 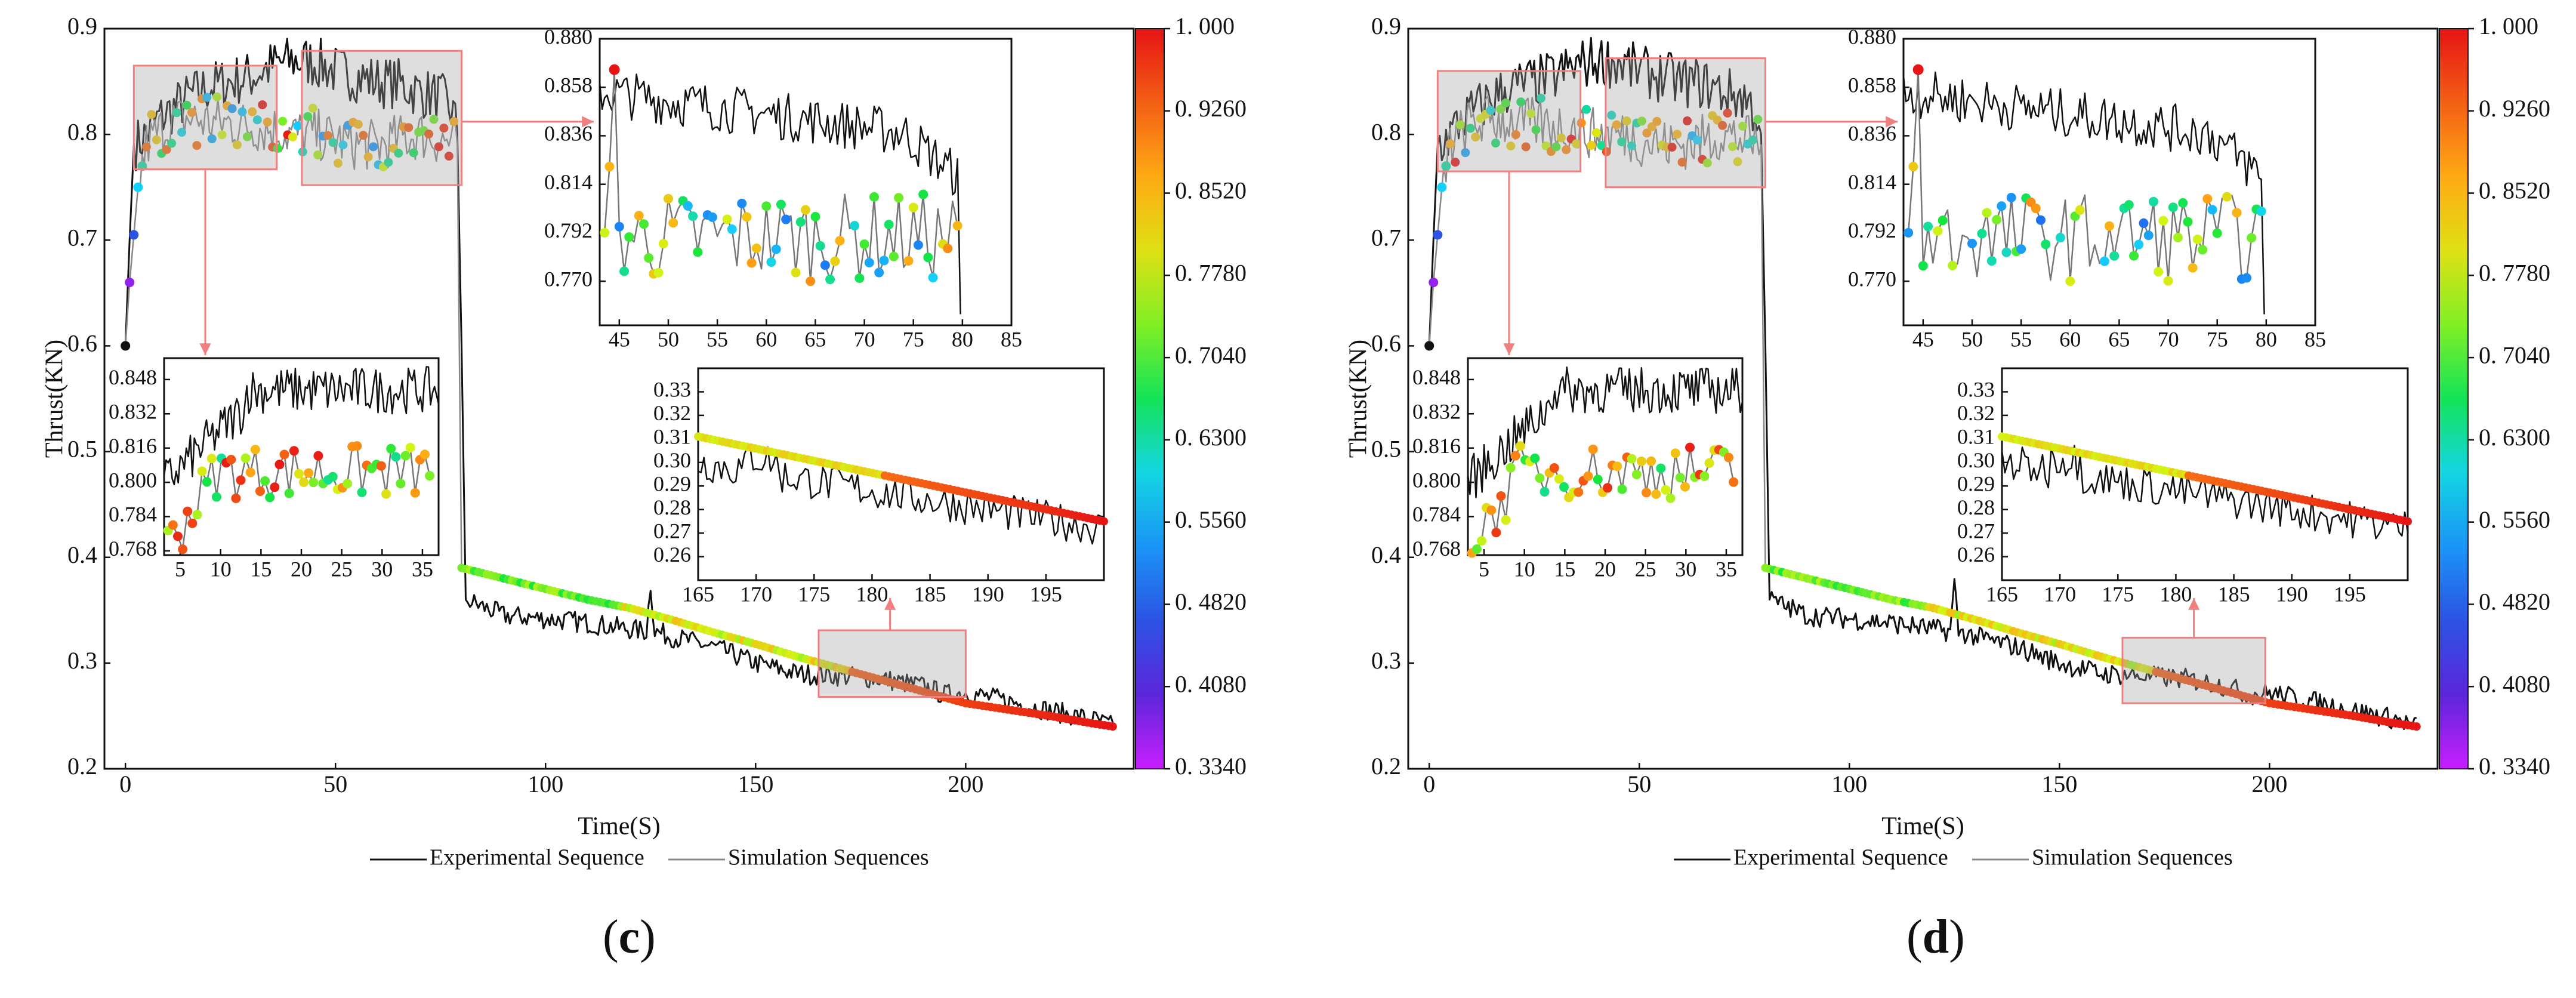 What do you see at coordinates (1386, 660) in the screenshot?
I see `main-ytick-label: 0.3` at bounding box center [1386, 660].